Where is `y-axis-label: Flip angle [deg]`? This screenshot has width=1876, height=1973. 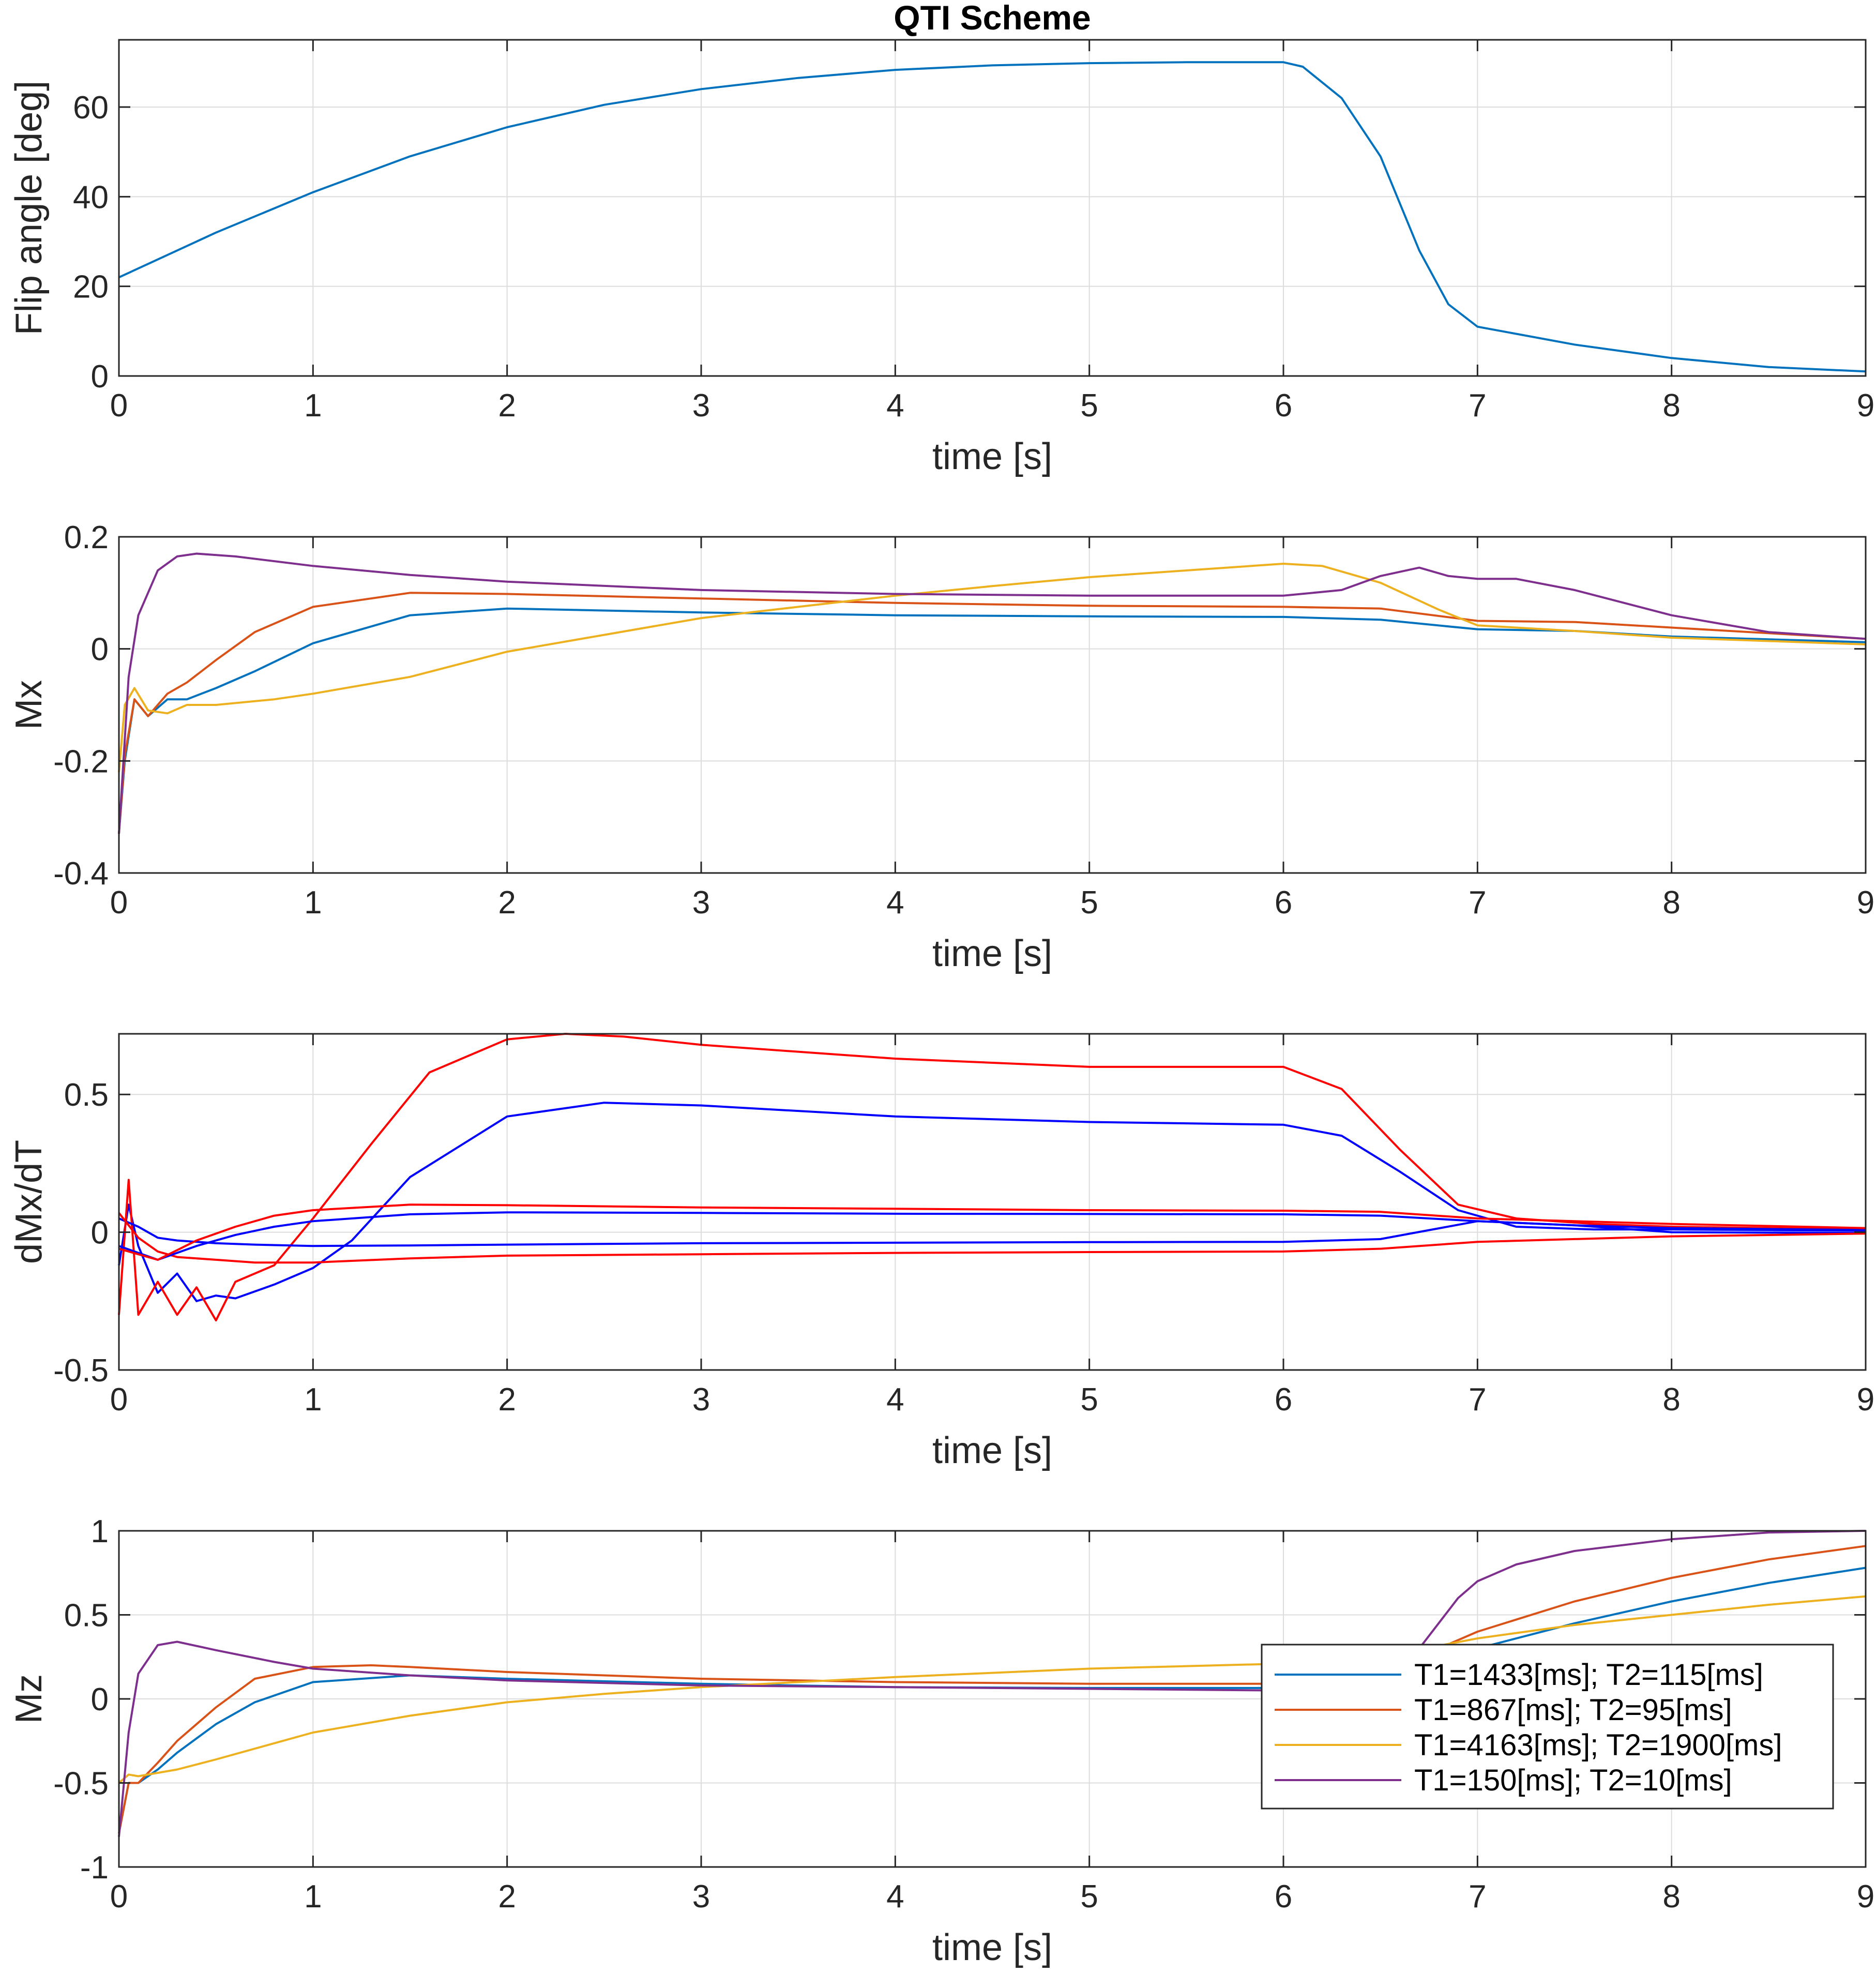
y-axis-label: Flip angle [deg] is located at coordinates (29, 208).